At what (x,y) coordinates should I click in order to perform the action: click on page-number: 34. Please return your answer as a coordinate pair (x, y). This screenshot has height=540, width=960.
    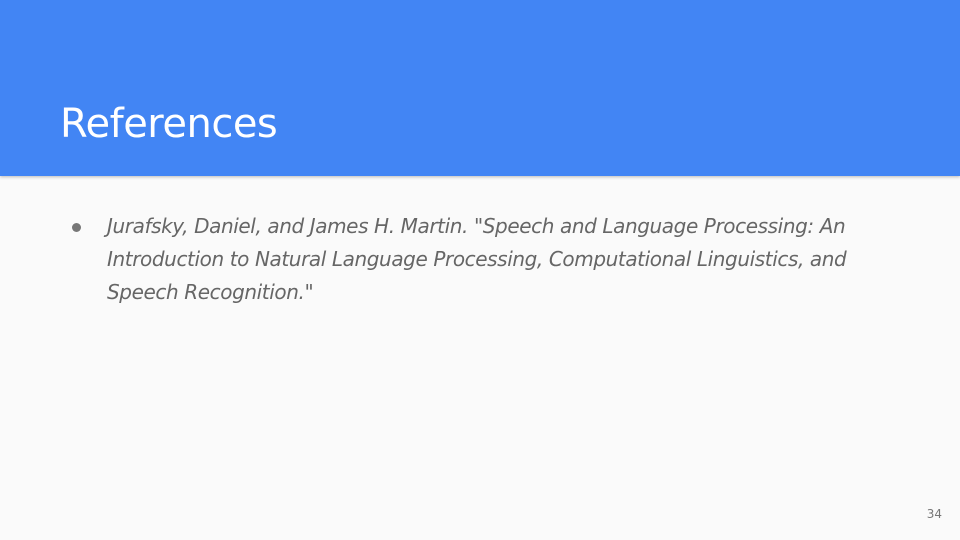
    Looking at the image, I should click on (934, 514).